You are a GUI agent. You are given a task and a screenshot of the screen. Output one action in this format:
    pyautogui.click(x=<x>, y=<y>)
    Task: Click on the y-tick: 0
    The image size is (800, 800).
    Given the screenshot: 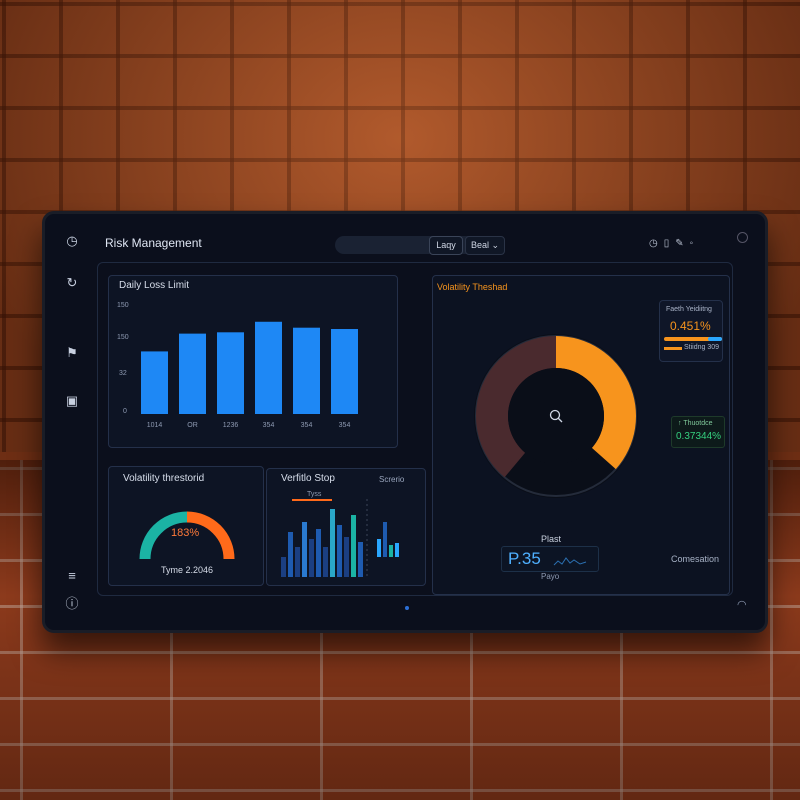 What is the action you would take?
    pyautogui.click(x=125, y=411)
    